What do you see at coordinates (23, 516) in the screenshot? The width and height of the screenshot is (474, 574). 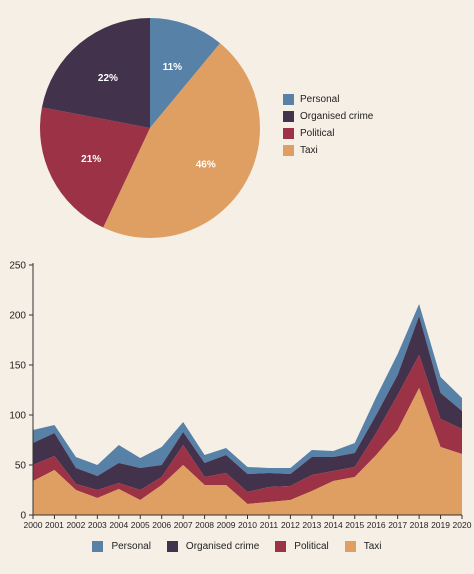 I see `y-tick-label: 0` at bounding box center [23, 516].